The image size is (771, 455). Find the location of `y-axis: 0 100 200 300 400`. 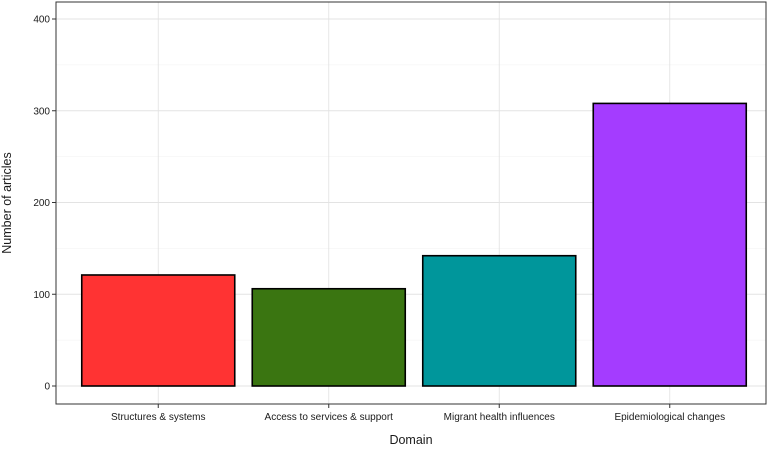

y-axis: 0 100 200 300 400 is located at coordinates (44, 204).